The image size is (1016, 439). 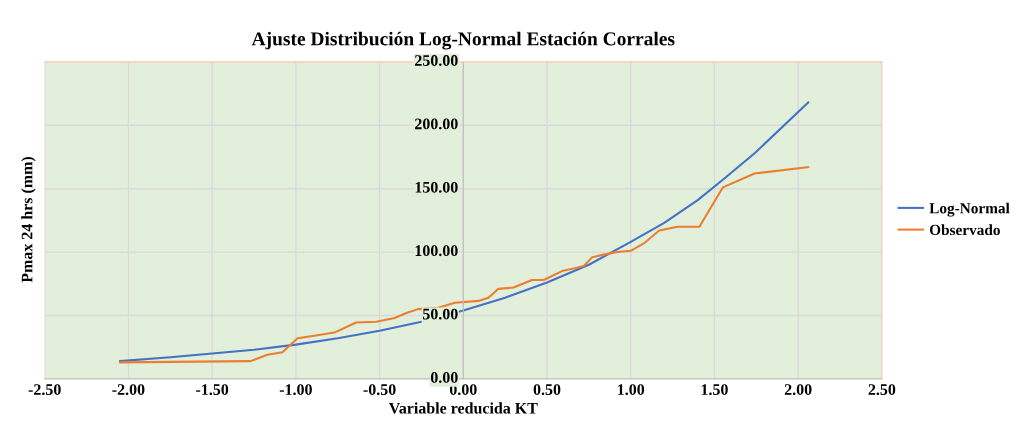 I want to click on y-tick-label: 50.00, so click(x=440, y=314).